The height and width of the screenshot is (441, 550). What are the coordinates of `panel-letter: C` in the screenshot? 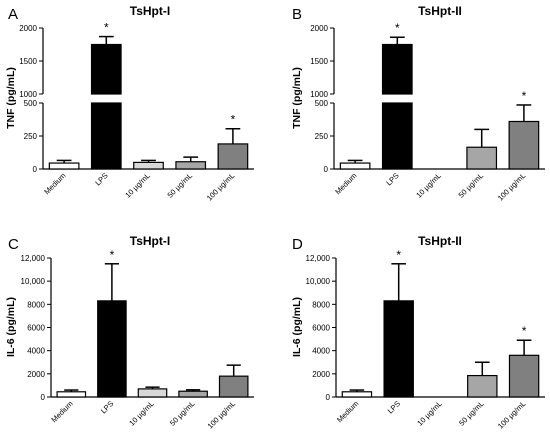 It's located at (13, 244).